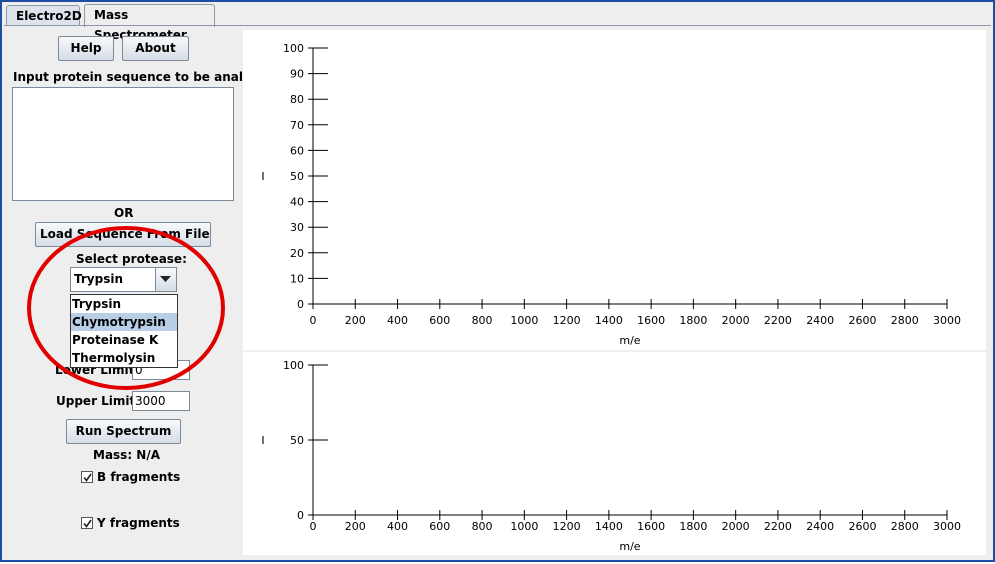  I want to click on run-spectrum-button: Run Spectrum, so click(123, 431).